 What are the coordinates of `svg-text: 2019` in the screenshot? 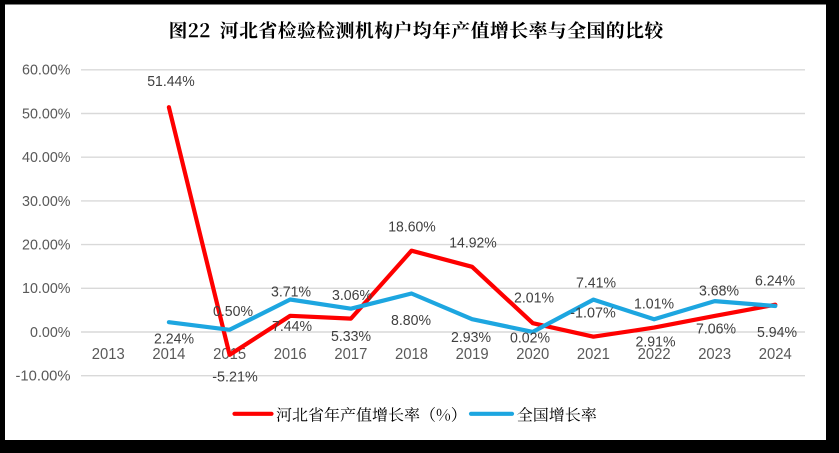 It's located at (472, 354).